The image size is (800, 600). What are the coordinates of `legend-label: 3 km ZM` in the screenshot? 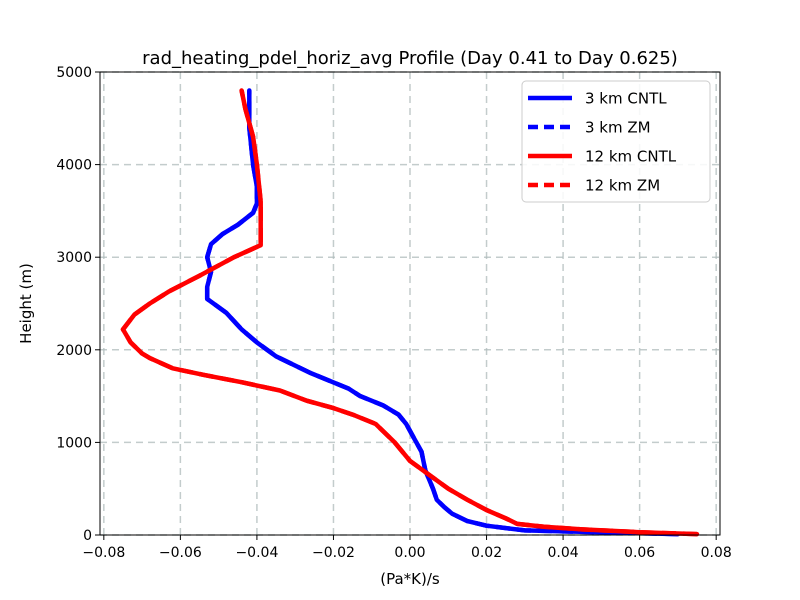 It's located at (618, 128).